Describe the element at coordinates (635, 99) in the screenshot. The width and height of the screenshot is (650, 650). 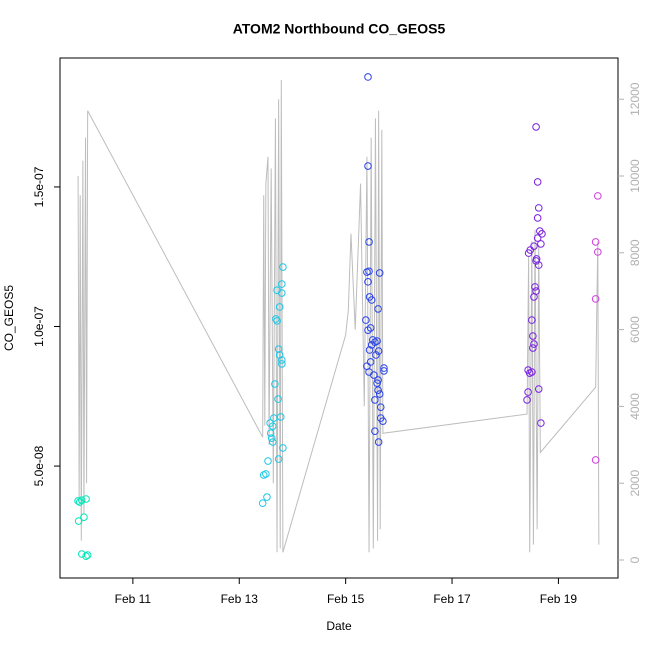
I see `y2-tick-label: 12000` at that location.